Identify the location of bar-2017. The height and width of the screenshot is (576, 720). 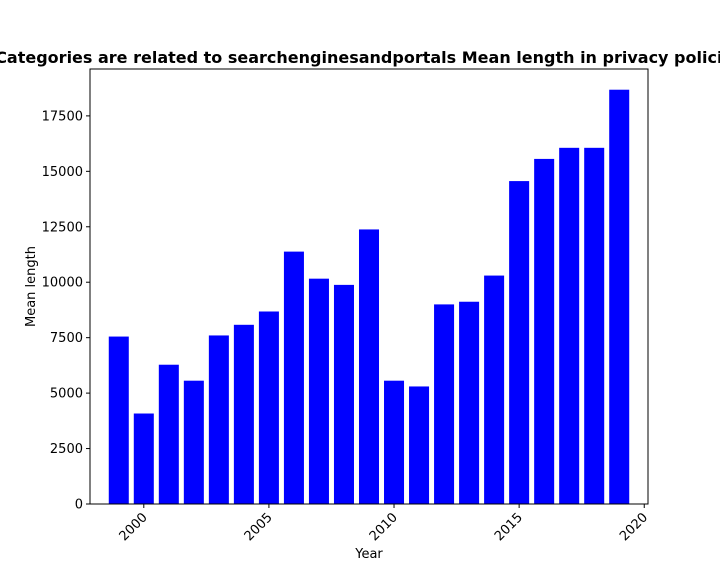
(569, 325).